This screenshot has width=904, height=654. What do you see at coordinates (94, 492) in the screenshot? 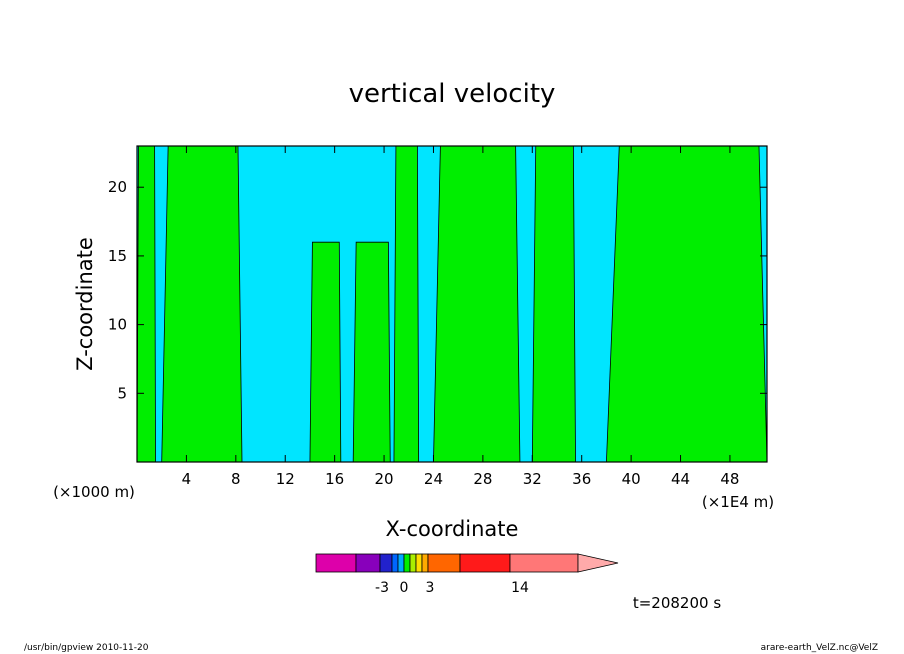
I see `x-unit-left: (×1000 m)` at bounding box center [94, 492].